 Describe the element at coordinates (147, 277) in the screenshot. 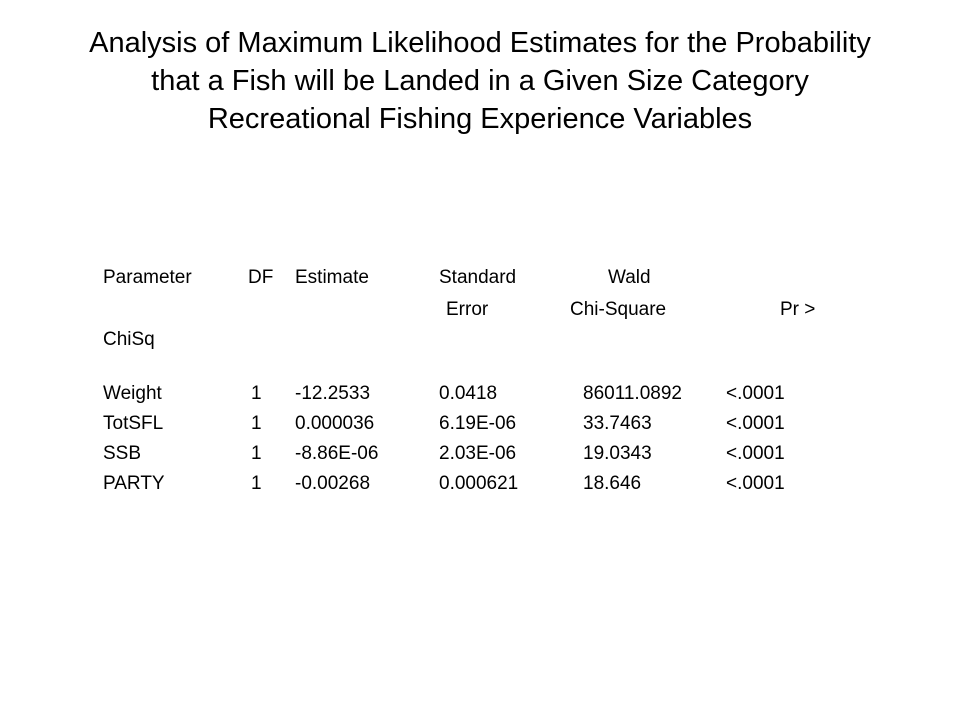

I see `header-parameter: Parameter` at that location.